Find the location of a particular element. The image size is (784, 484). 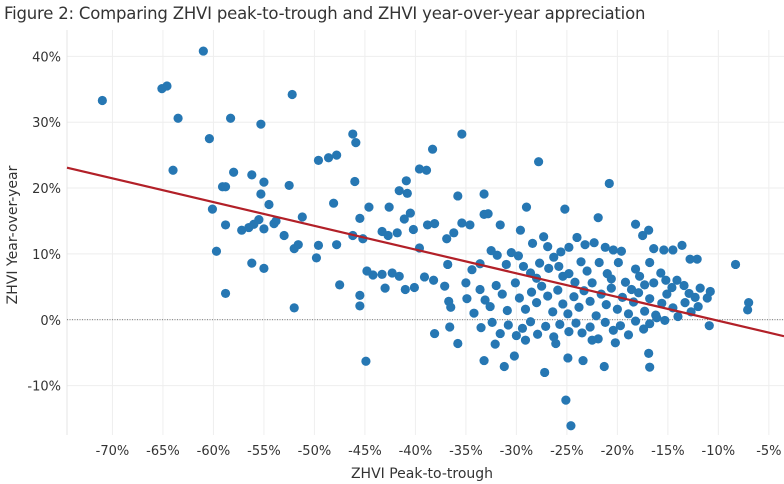

x-tick-label: -50% is located at coordinates (315, 451).